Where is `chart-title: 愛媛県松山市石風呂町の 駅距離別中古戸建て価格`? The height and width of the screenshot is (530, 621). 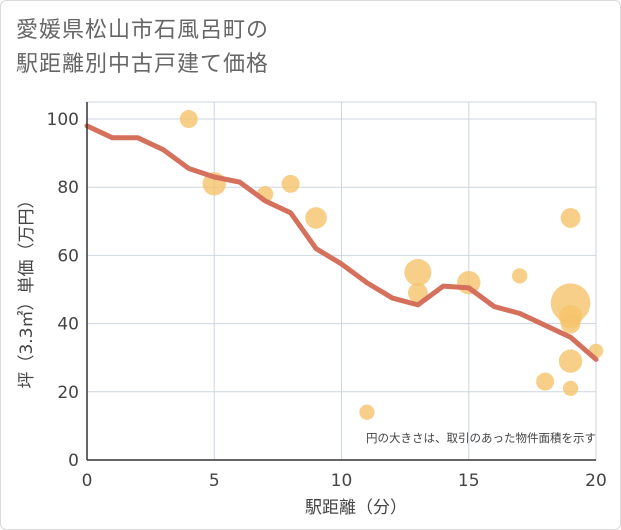 chart-title: 愛媛県松山市石風呂町の 駅距離別中古戸建て価格 is located at coordinates (142, 48).